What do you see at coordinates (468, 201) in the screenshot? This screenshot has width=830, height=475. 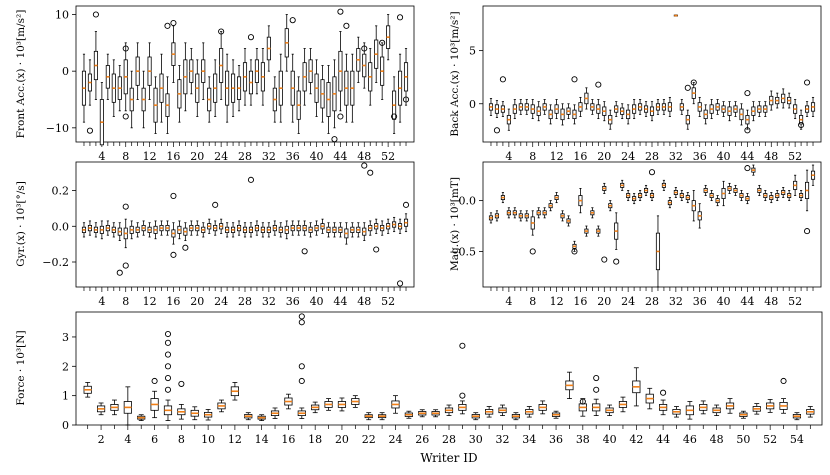 I see `y-tick-label: 0.0` at bounding box center [468, 201].